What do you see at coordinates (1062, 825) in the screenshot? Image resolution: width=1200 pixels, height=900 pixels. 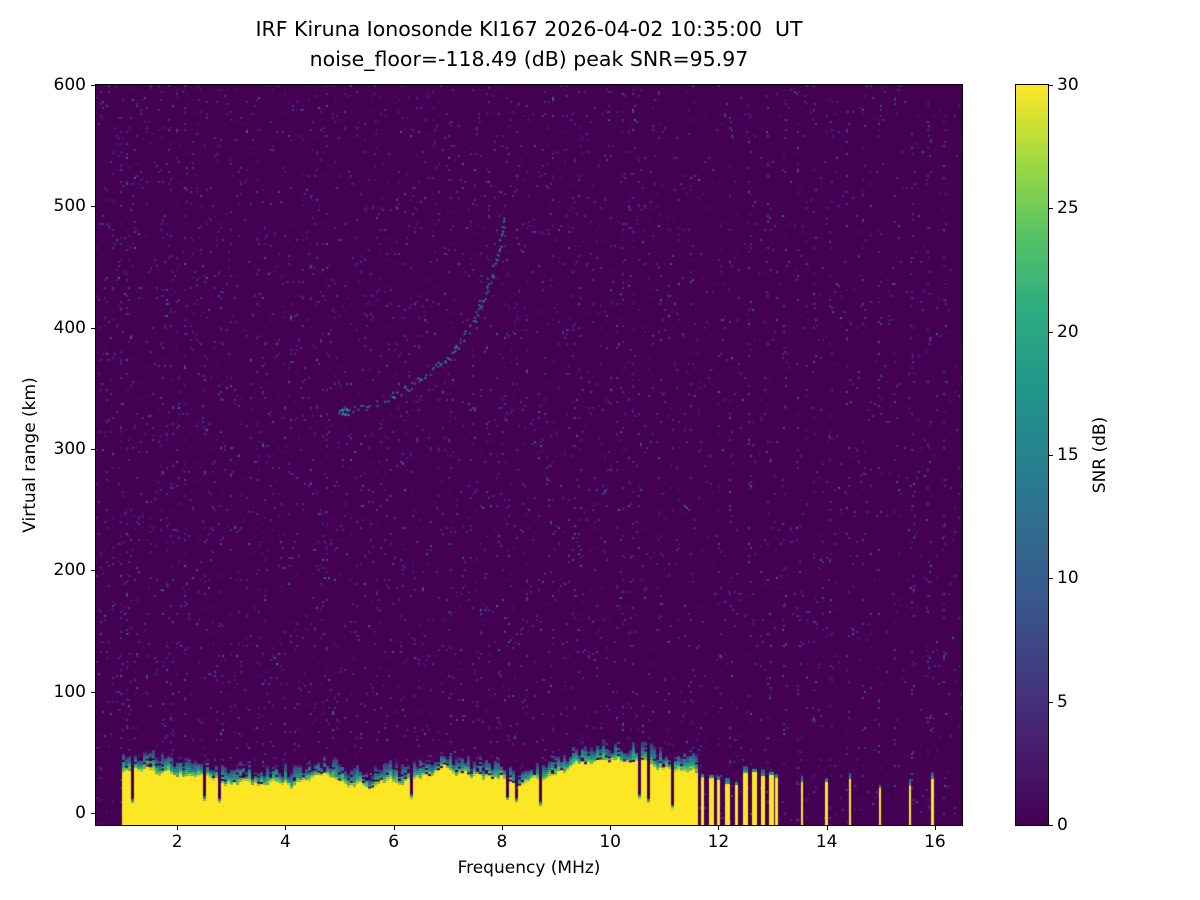 I see `colorbar-tick-label: 0` at bounding box center [1062, 825].